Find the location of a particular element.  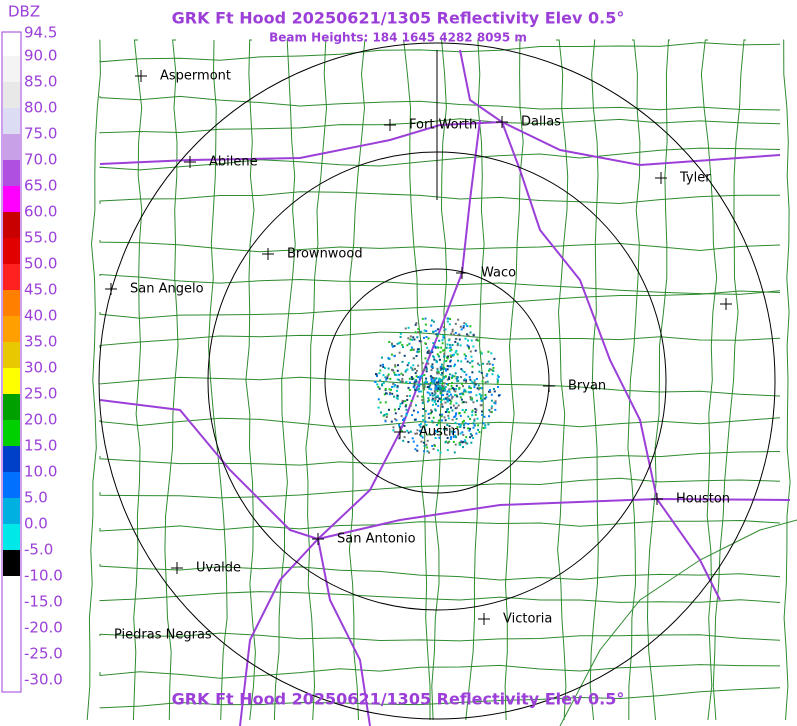

legend-label: -5.0 is located at coordinates (38, 550).